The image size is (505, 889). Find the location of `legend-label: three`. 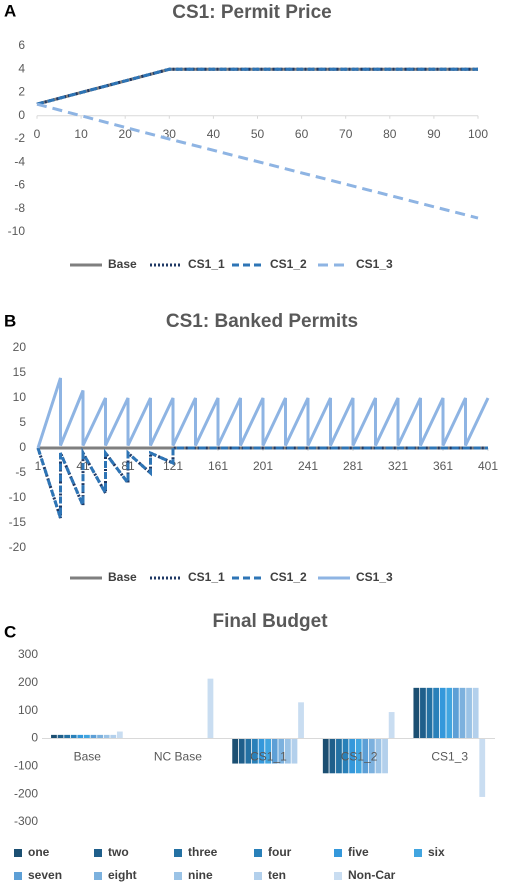

legend-label: three is located at coordinates (203, 852).